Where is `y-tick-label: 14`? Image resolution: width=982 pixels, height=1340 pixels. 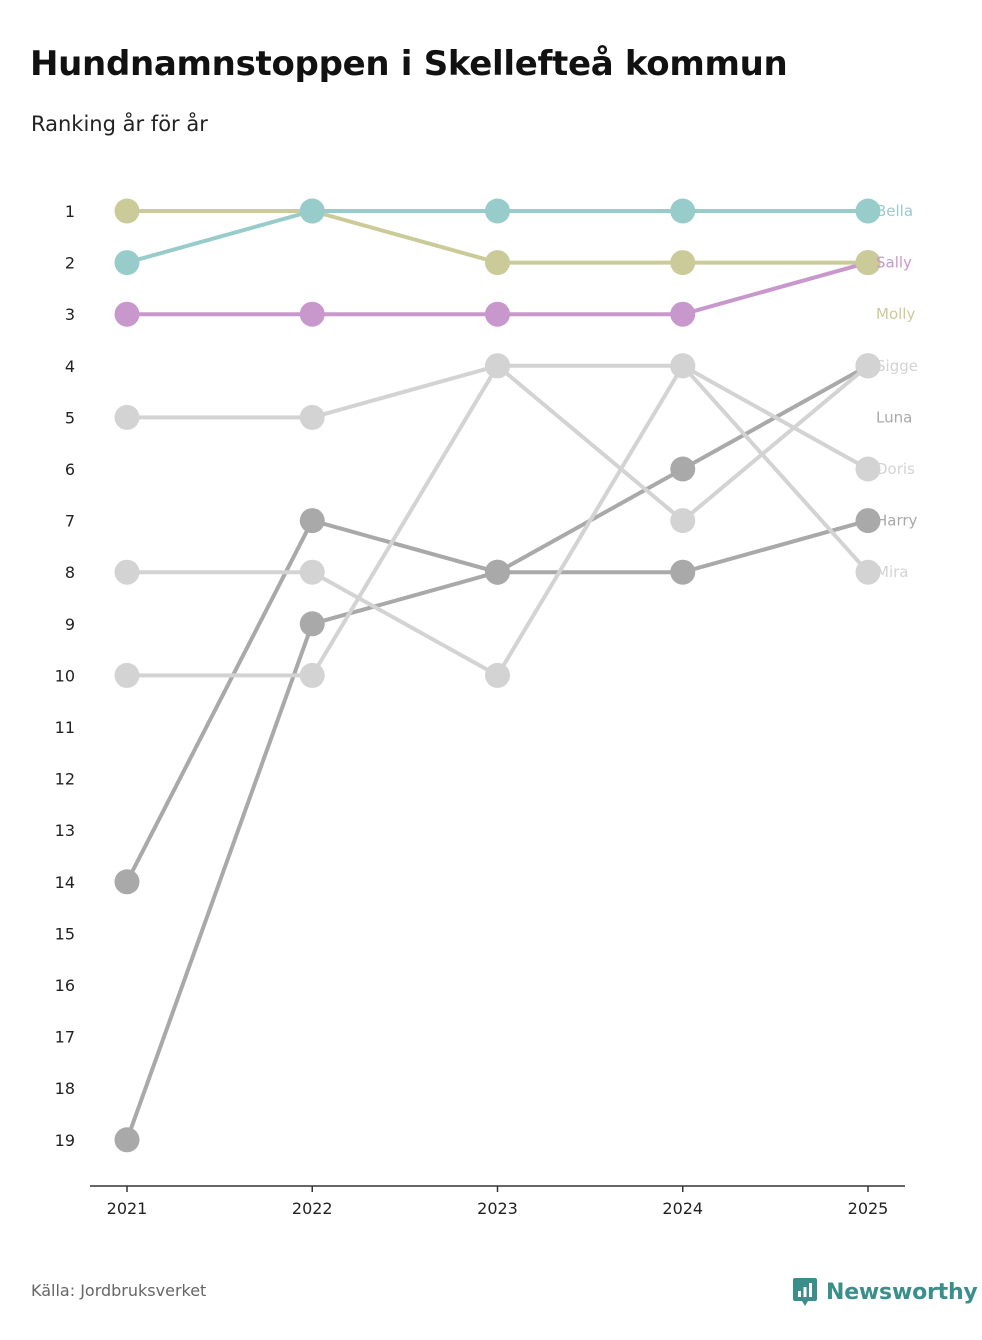
y-tick-label: 14 is located at coordinates (65, 882).